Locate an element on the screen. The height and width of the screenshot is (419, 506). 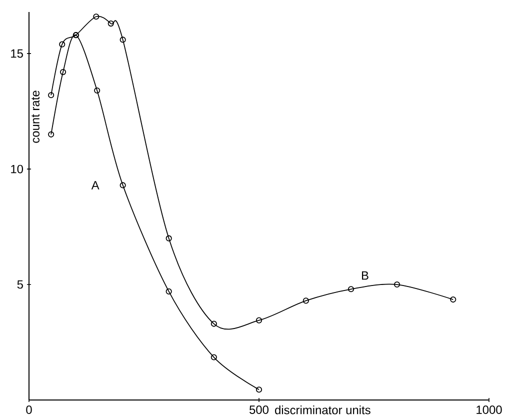
x-tick-label: 500 is located at coordinates (259, 410).